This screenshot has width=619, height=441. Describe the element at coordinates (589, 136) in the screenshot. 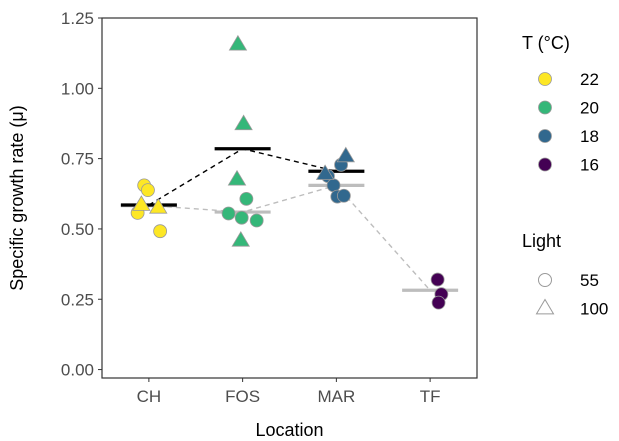

I see `legend-label-temperature: 18` at that location.